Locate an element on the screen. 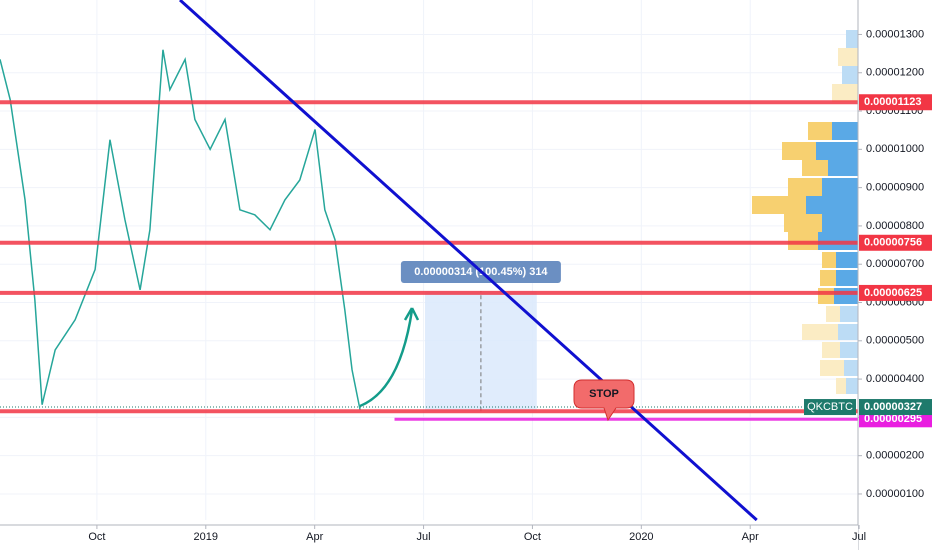 The height and width of the screenshot is (550, 932). x-tick-label: 2019 is located at coordinates (206, 537).